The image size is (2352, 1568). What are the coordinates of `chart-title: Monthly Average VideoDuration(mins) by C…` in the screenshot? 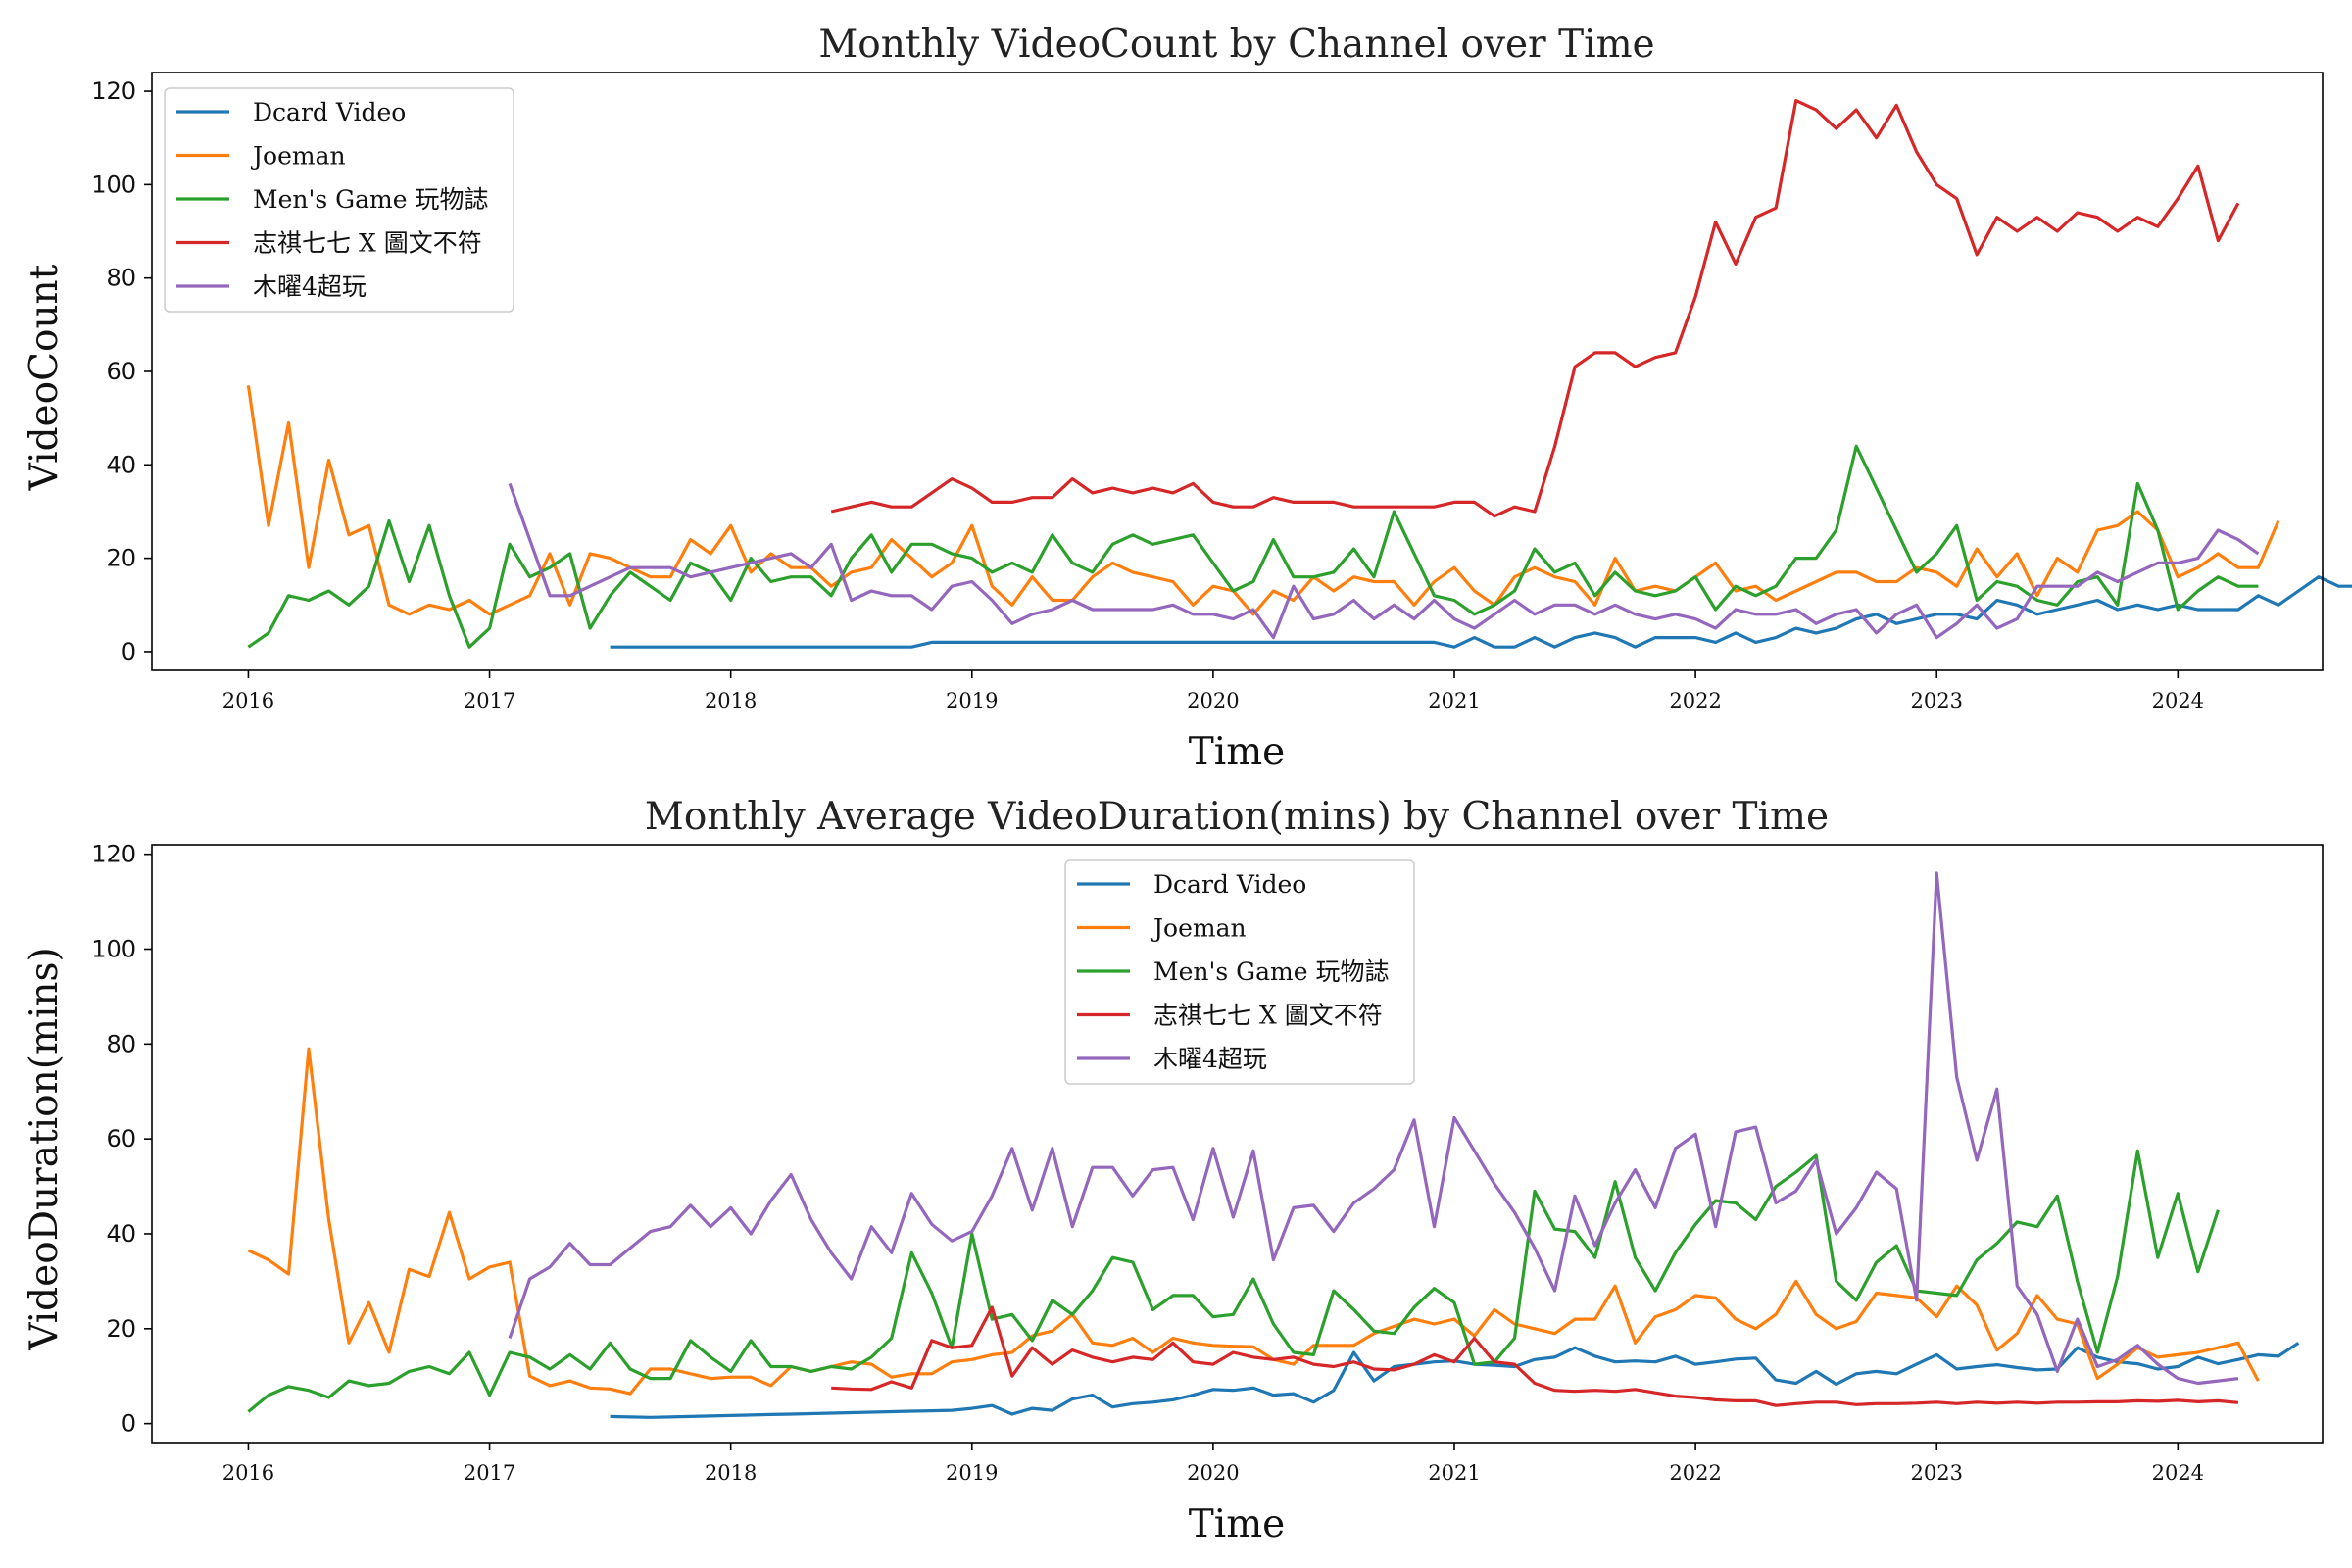 It's located at (1237, 817).